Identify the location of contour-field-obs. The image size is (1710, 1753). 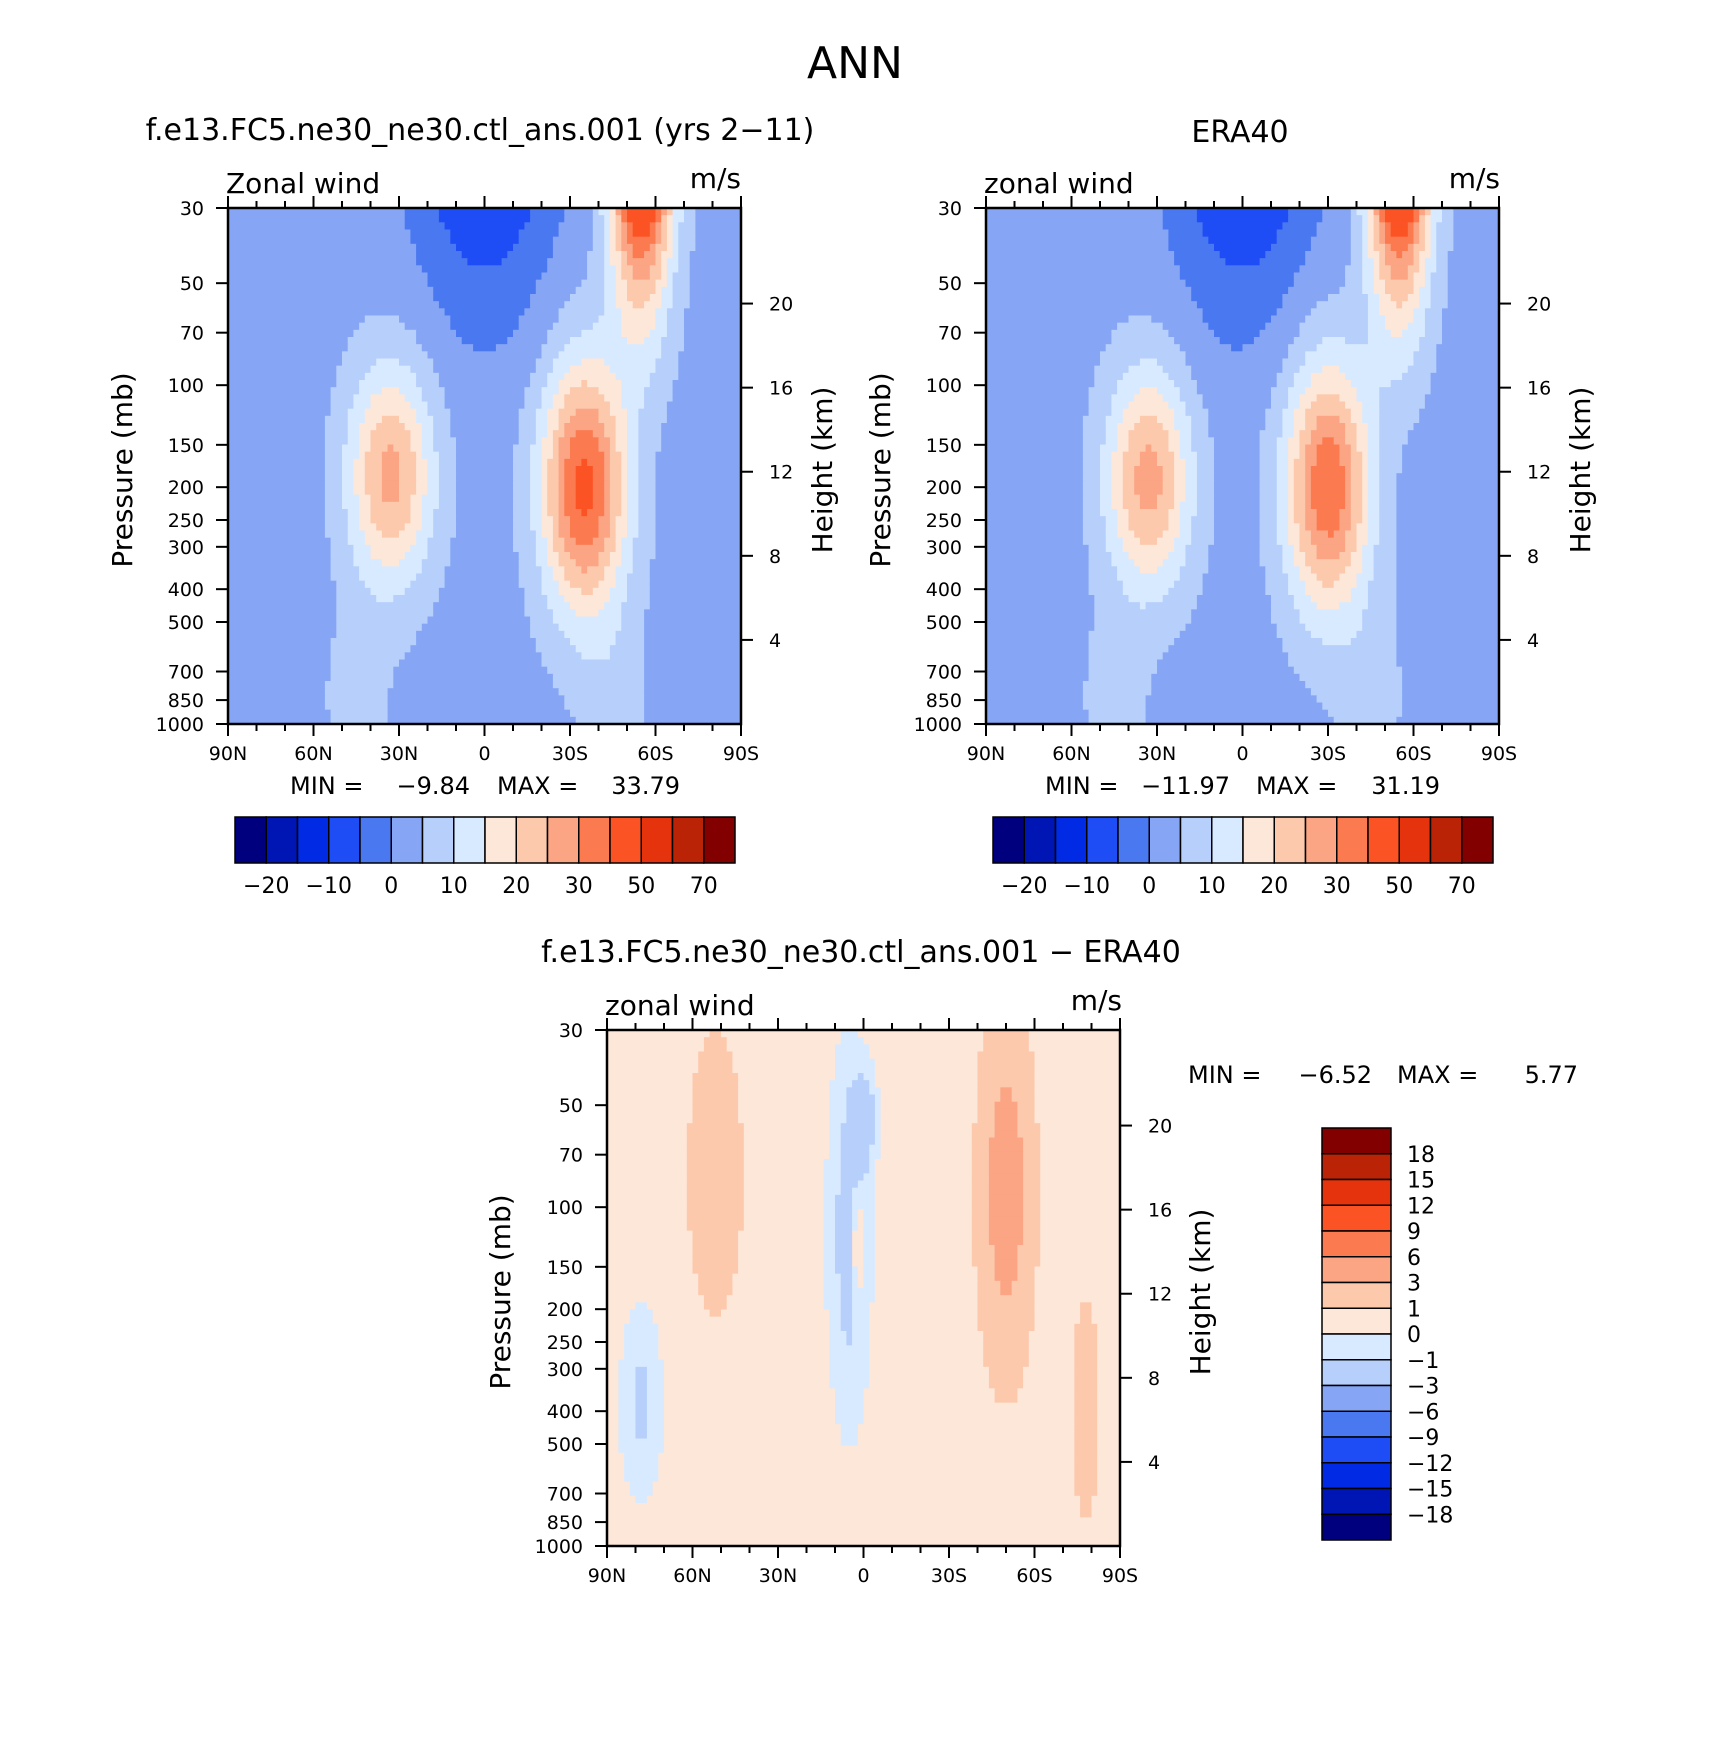
(1242, 466).